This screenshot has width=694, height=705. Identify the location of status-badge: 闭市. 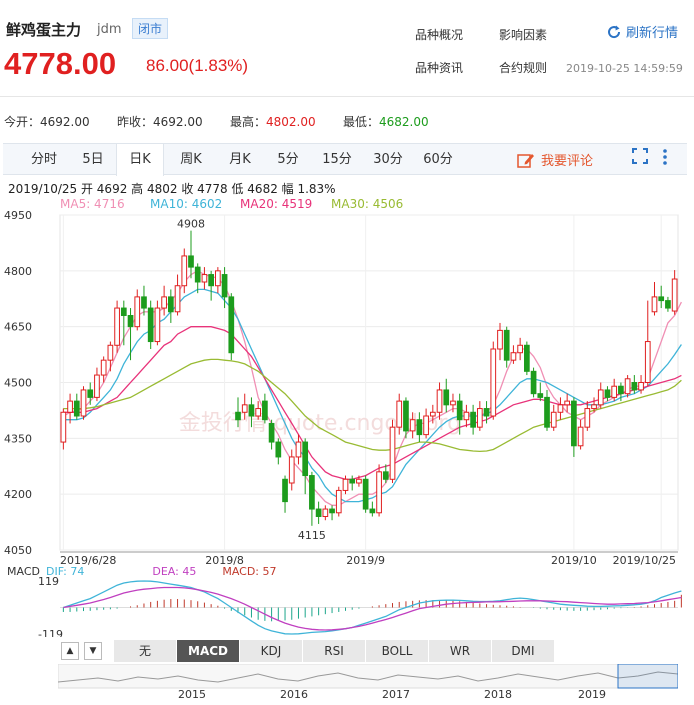
(150, 28).